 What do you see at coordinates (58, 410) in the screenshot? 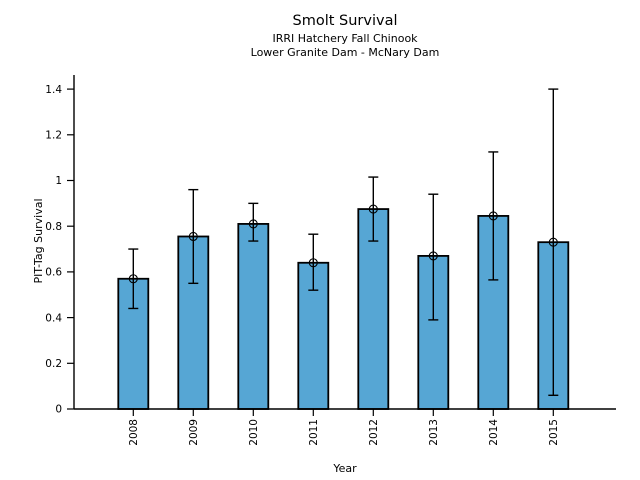
I see `y-tick-label: 0` at bounding box center [58, 410].